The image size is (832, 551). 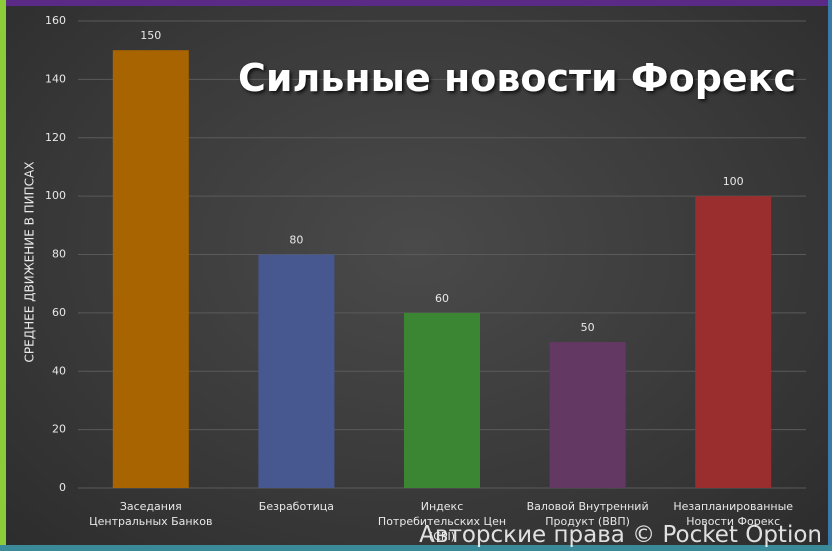 What do you see at coordinates (30, 262) in the screenshot?
I see `y-axis-label: СРЕДНЕЕ ДВИЖЕНИЕ В ПИПСАХ` at bounding box center [30, 262].